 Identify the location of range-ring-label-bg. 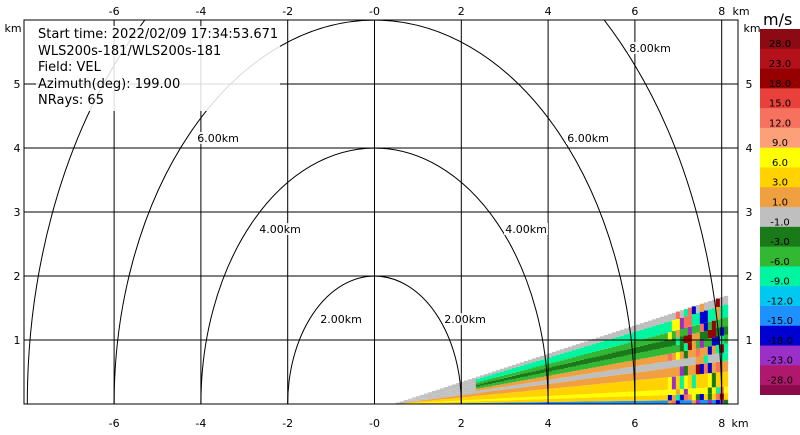
(465, 319).